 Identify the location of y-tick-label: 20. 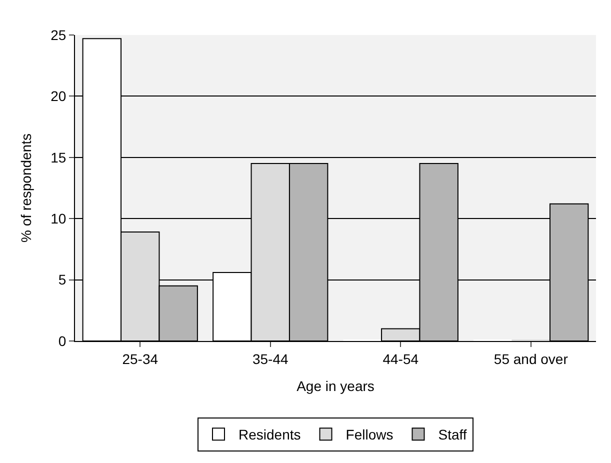
(58, 96).